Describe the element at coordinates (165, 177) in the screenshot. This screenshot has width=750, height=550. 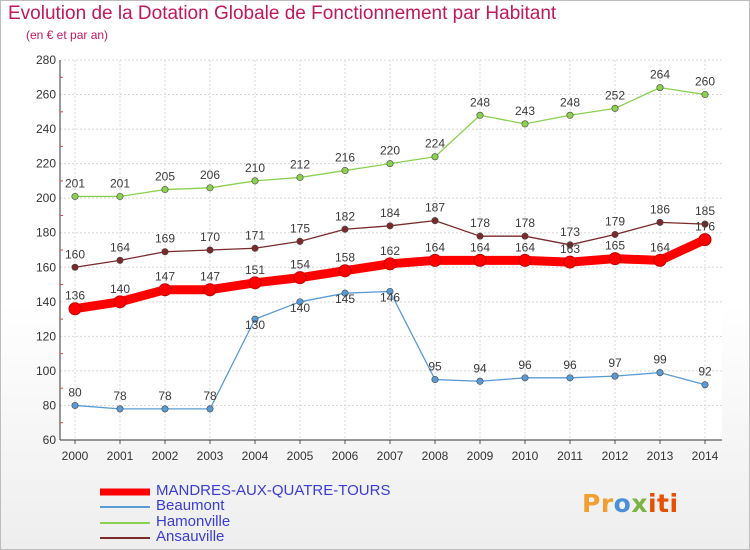
I see `data-label-2: 205` at that location.